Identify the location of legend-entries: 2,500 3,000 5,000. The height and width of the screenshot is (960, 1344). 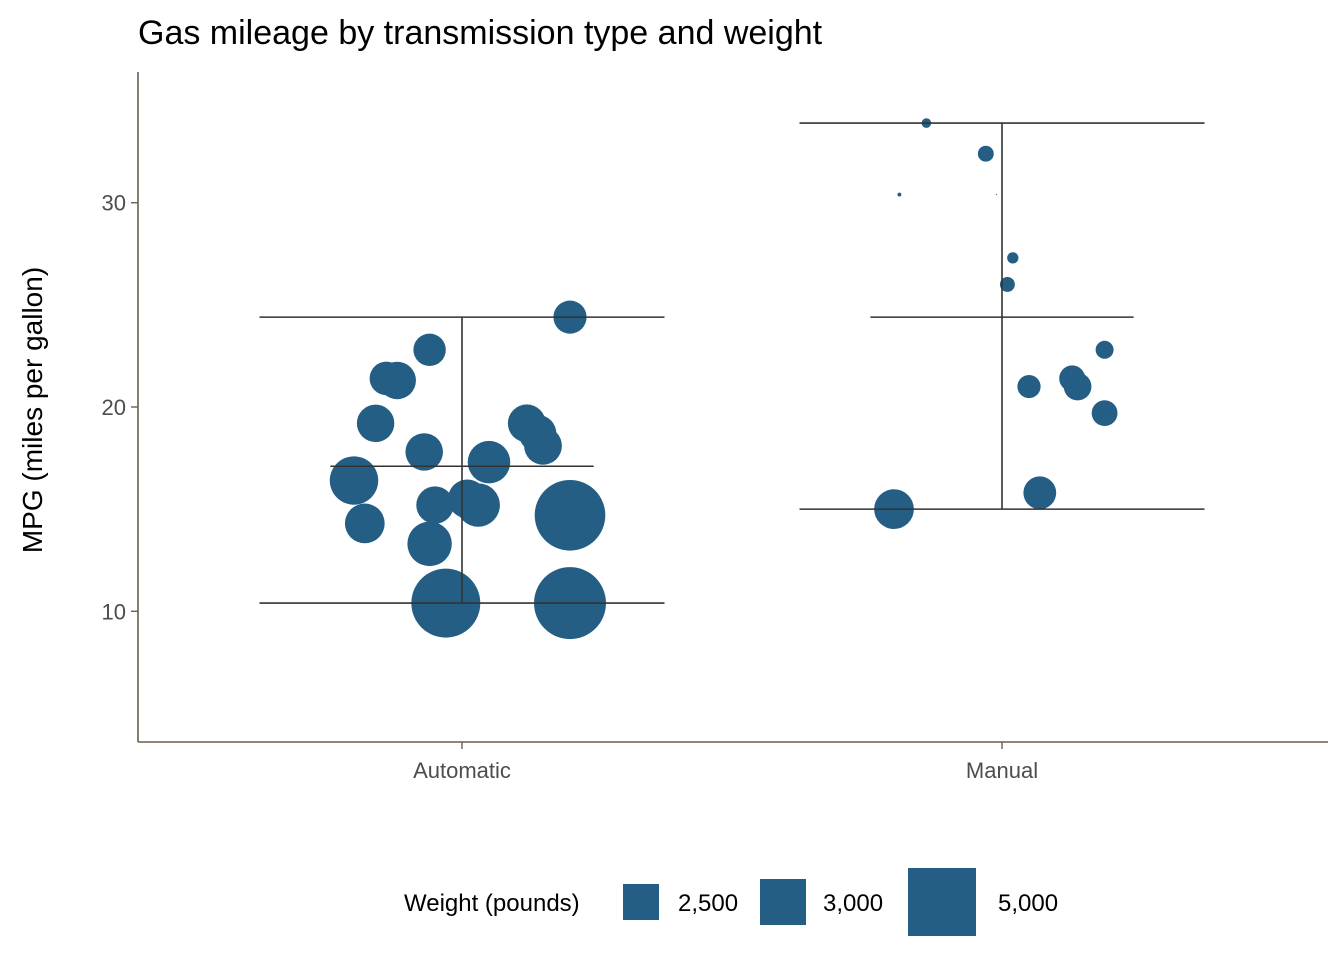
(840, 902).